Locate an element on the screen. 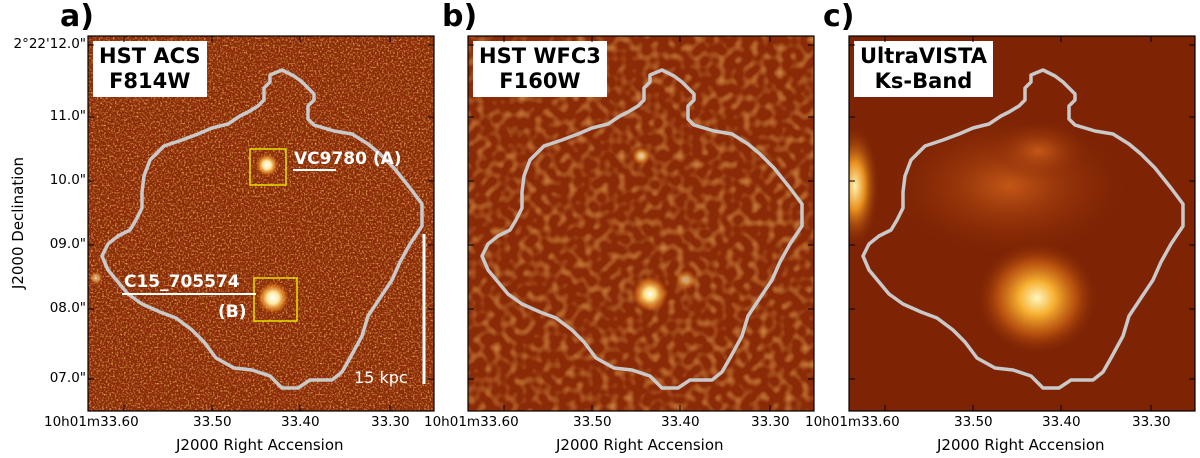 This screenshot has height=458, width=1200. y-tick-label: 07.0" is located at coordinates (67, 378).